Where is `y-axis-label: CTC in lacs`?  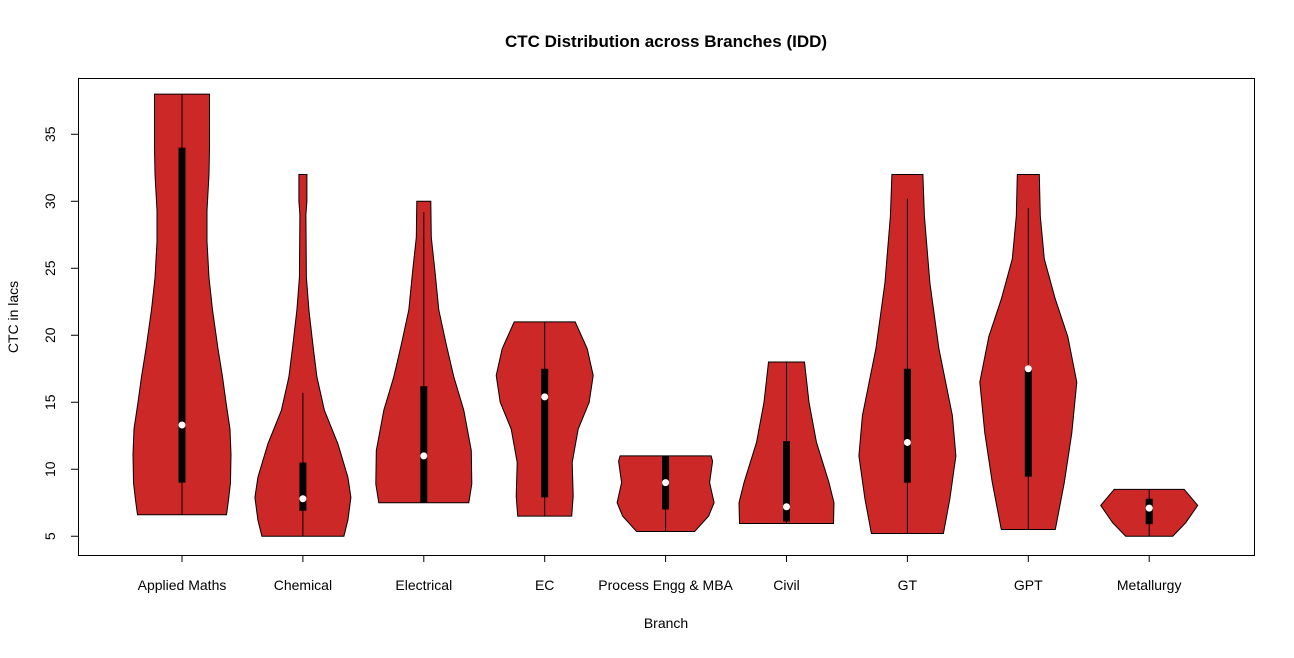 y-axis-label: CTC in lacs is located at coordinates (13, 317).